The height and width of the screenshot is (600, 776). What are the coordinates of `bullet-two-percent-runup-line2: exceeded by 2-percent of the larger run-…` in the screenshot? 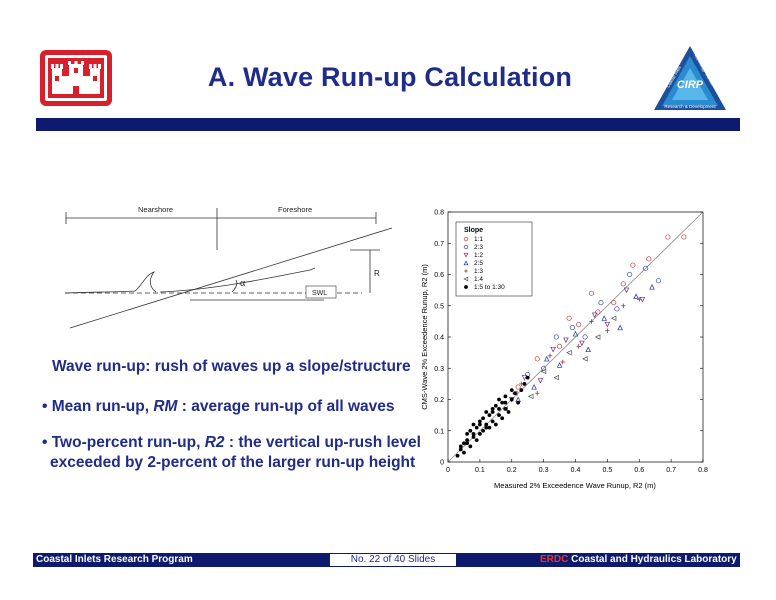 It's located at (233, 462).